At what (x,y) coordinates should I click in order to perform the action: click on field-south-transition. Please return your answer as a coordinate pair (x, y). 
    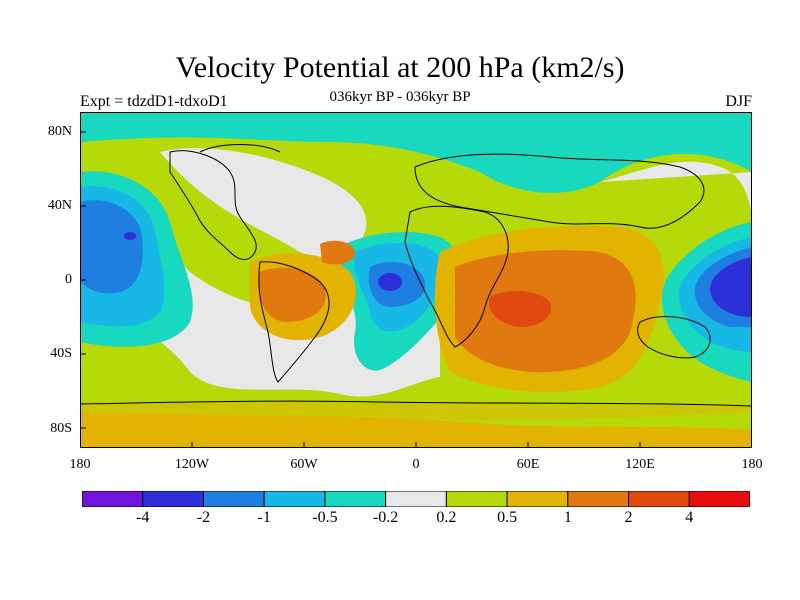
    Looking at the image, I should click on (416, 410).